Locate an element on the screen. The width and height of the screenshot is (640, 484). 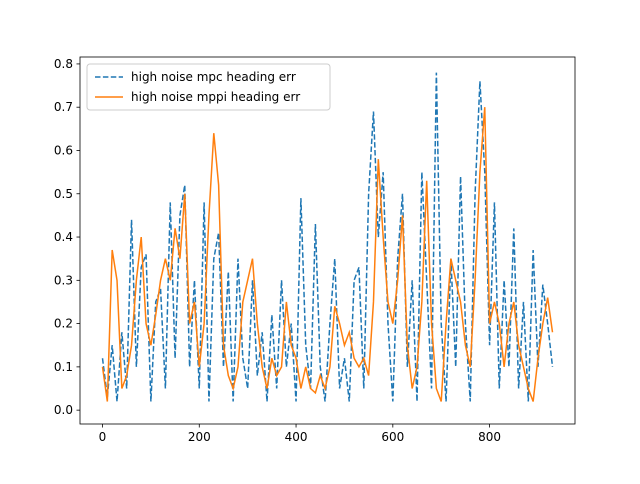
y-tick-label: 0.5 is located at coordinates (63, 194).